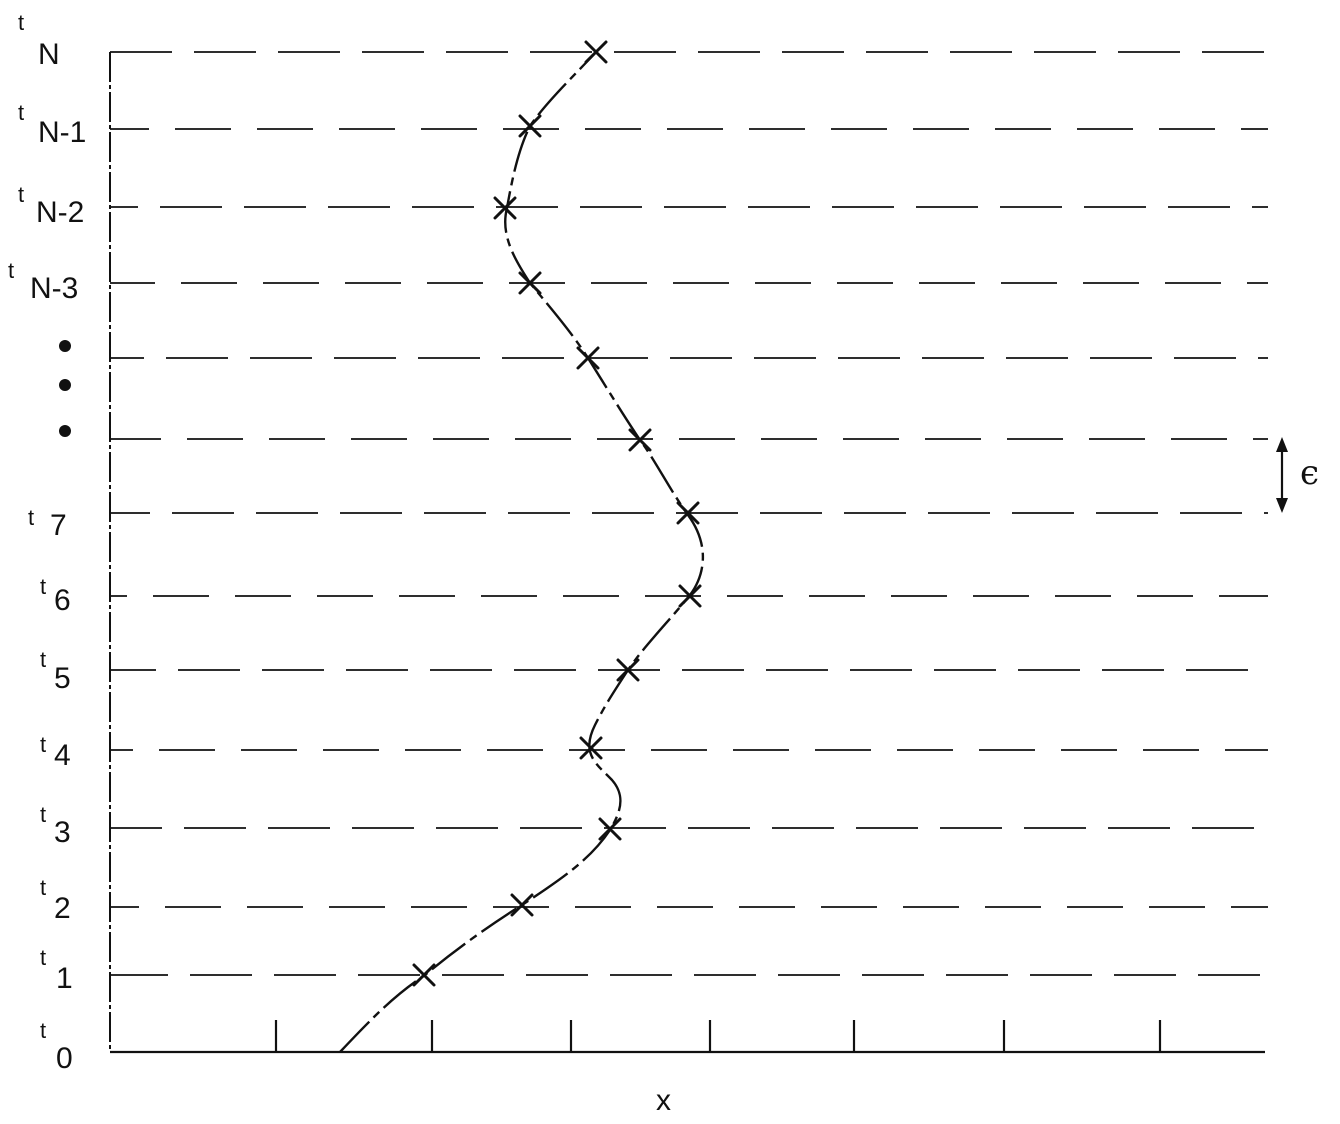  I want to click on time-label-subscript-t1: 1, so click(64, 978).